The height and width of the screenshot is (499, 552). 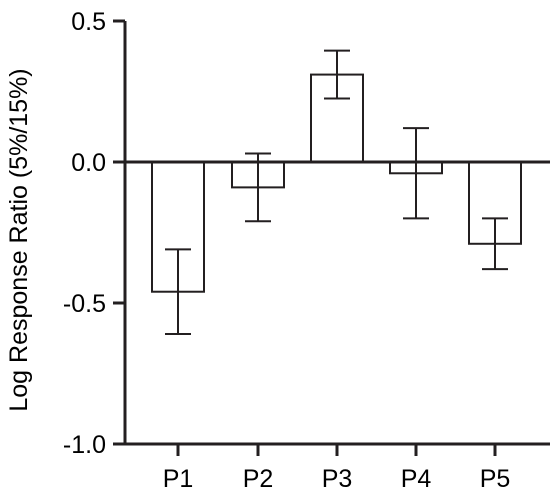 I want to click on y-tick-label: 0.5, so click(x=88, y=22).